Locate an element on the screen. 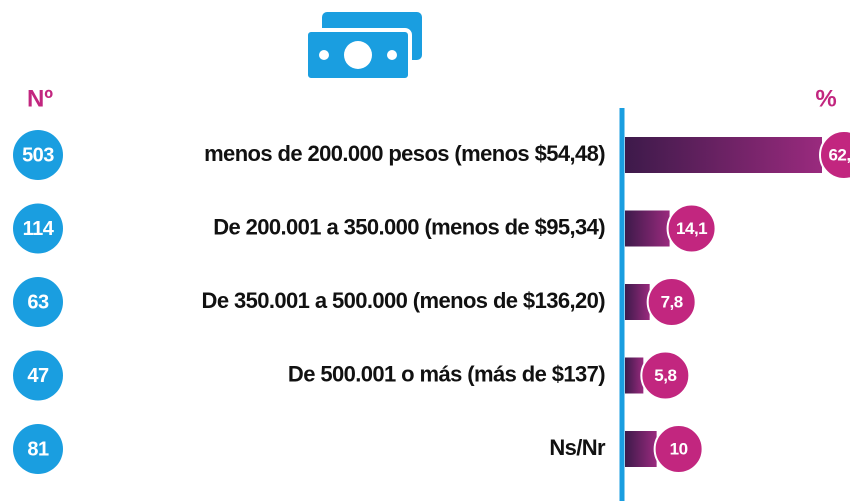 This screenshot has height=501, width=850. percent-label: 7,8 is located at coordinates (672, 301).